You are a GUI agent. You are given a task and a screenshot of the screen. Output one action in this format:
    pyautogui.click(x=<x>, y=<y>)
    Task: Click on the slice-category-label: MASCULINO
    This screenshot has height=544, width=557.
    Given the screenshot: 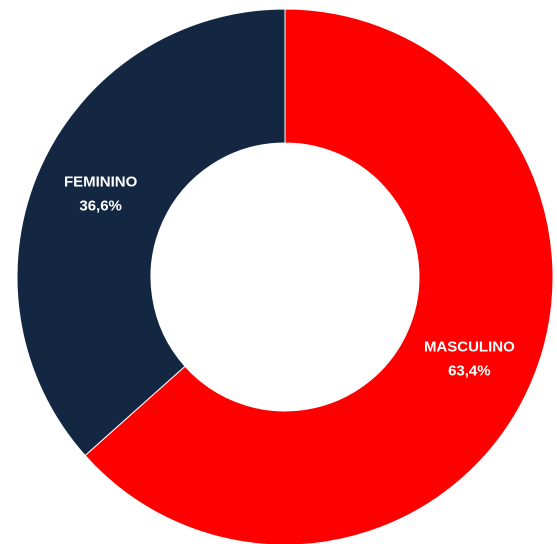 What is the action you would take?
    pyautogui.click(x=469, y=347)
    